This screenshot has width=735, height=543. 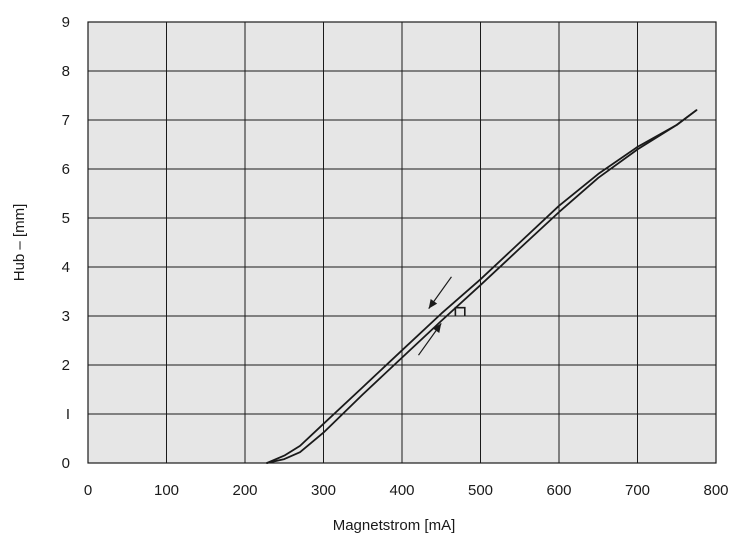 What do you see at coordinates (66, 316) in the screenshot?
I see `y-tick-label: 3` at bounding box center [66, 316].